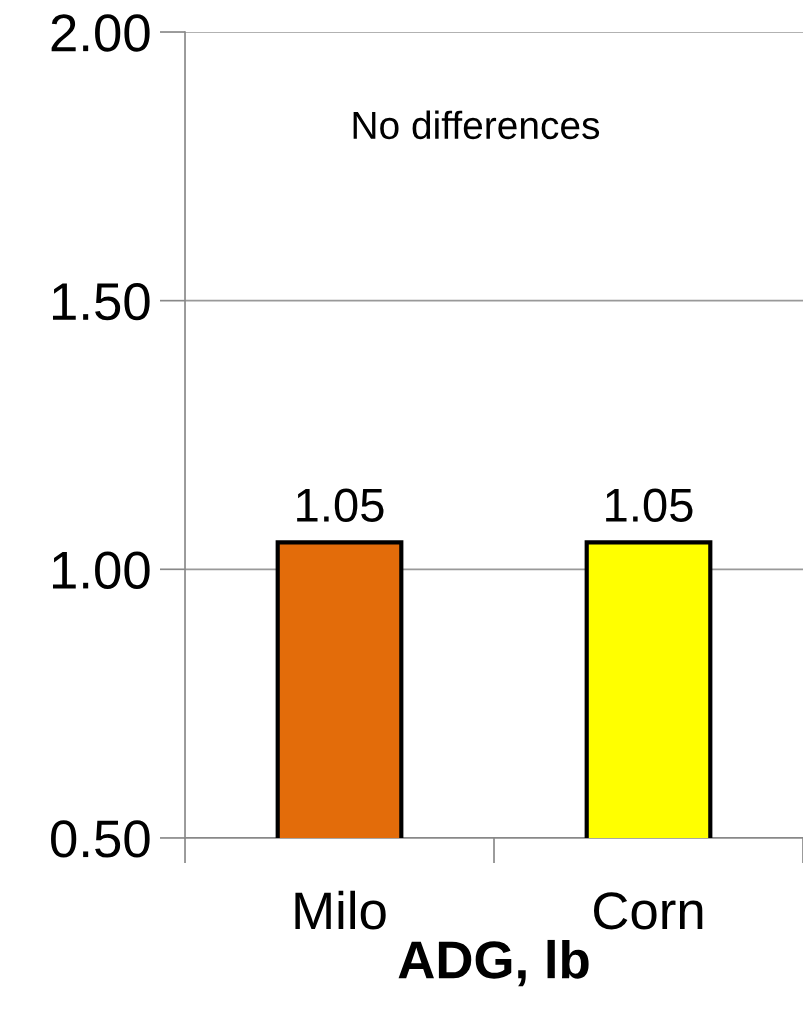 The width and height of the screenshot is (803, 1013). I want to click on y-tick-label: 1.00, so click(101, 570).